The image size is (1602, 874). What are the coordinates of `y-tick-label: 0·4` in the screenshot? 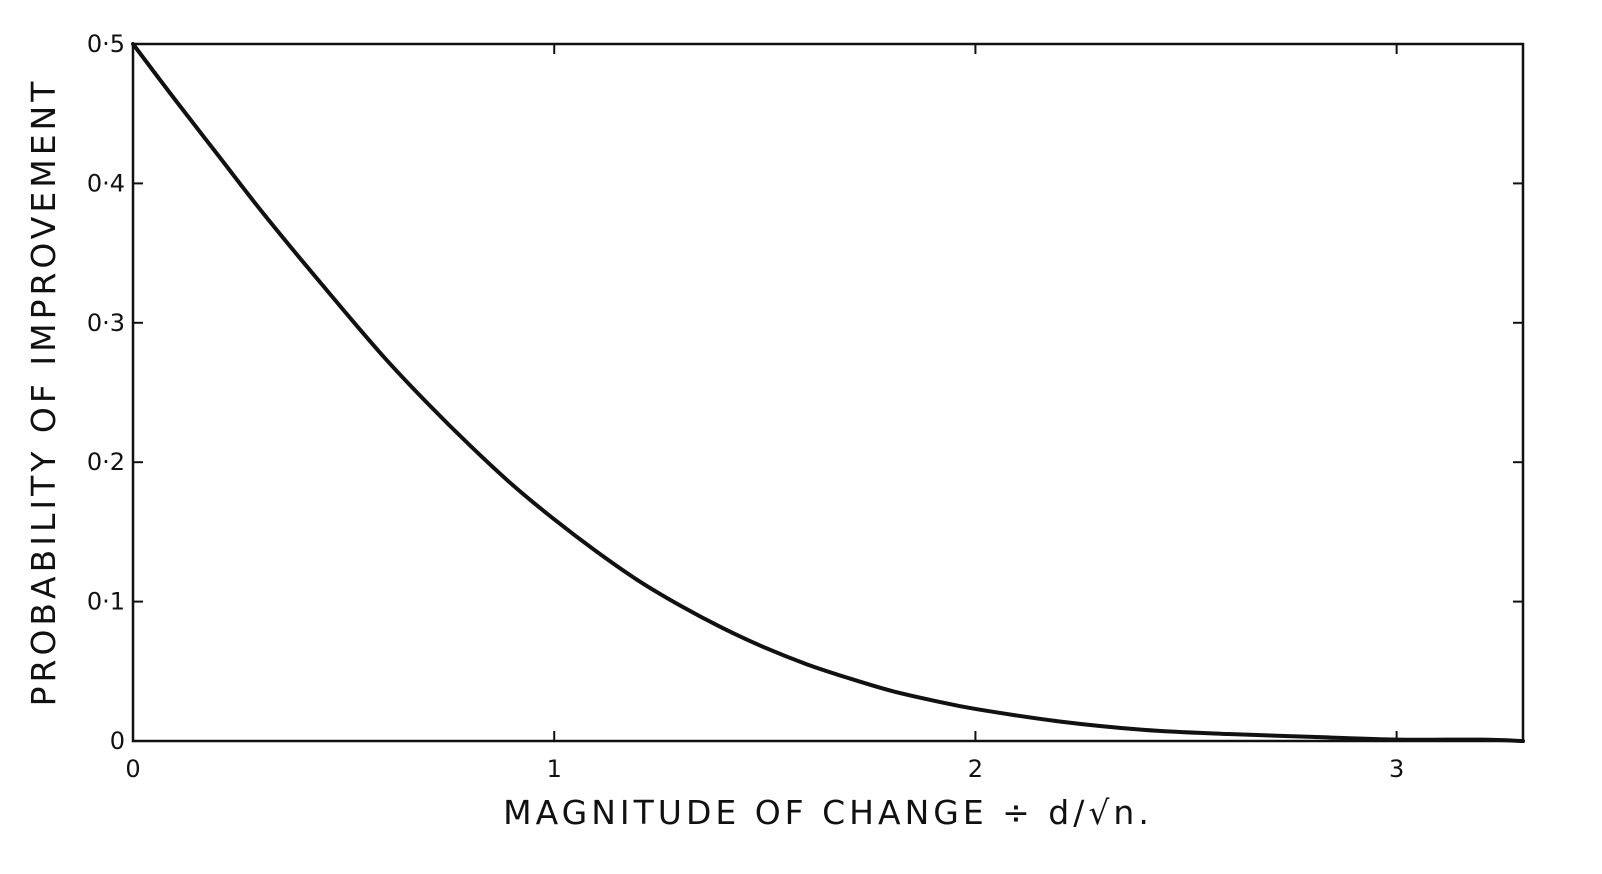 It's located at (106, 183).